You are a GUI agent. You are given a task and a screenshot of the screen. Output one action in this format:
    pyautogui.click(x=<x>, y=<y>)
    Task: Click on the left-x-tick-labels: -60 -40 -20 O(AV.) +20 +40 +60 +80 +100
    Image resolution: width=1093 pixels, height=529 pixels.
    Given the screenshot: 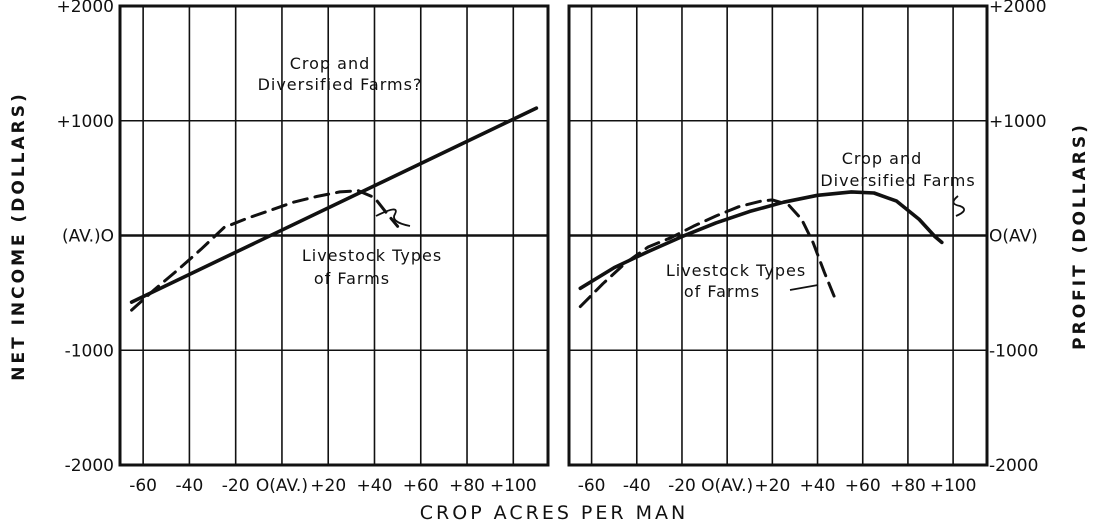 What is the action you would take?
    pyautogui.click(x=332, y=486)
    